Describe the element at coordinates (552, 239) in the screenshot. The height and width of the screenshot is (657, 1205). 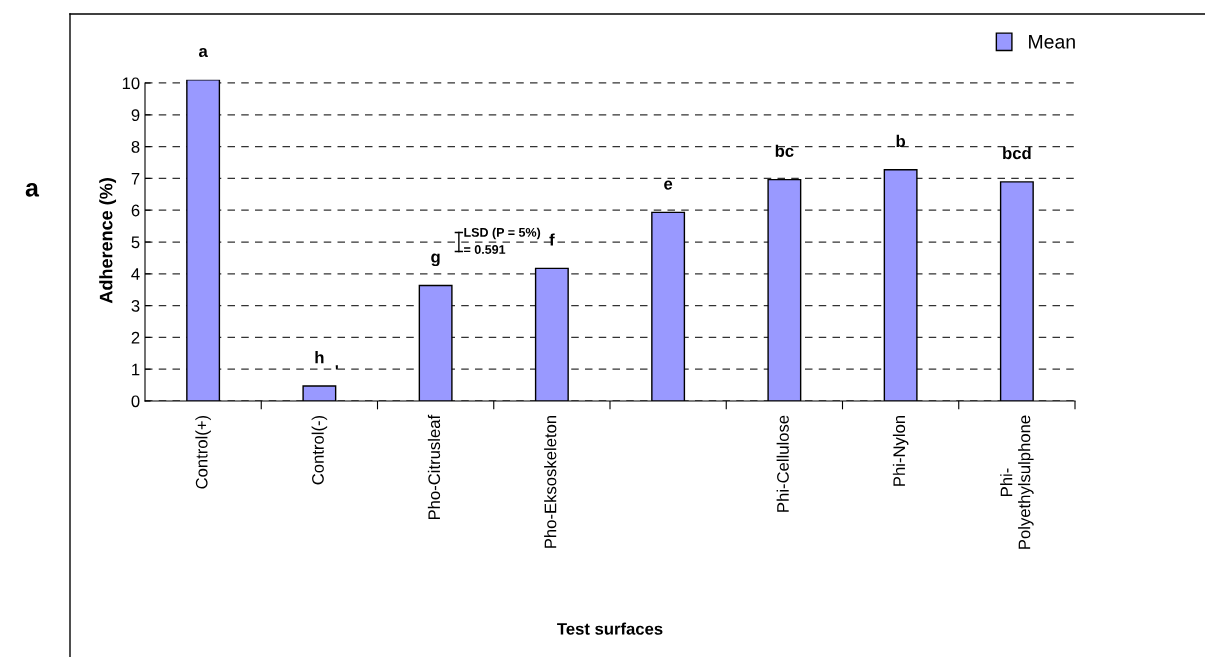
I see `data-label: f` at that location.